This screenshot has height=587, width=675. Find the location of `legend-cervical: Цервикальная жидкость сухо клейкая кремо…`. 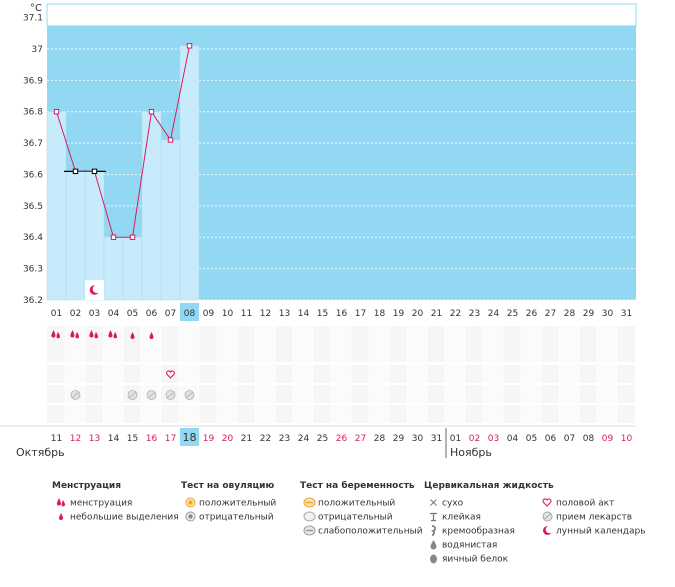

legend-cervical: Цервикальная жидкость сухо клейкая кремо… is located at coordinates (489, 523).